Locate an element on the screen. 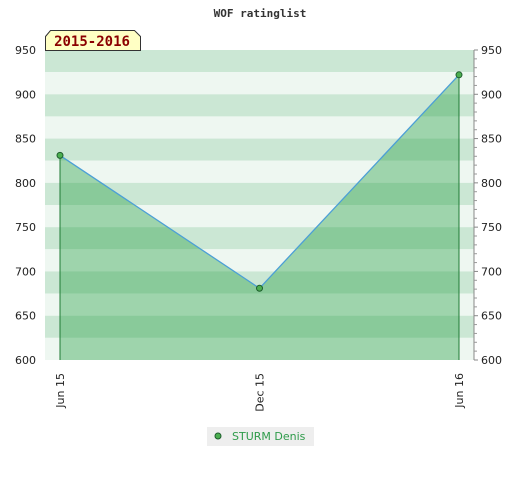  season-label-box is located at coordinates (93, 40).